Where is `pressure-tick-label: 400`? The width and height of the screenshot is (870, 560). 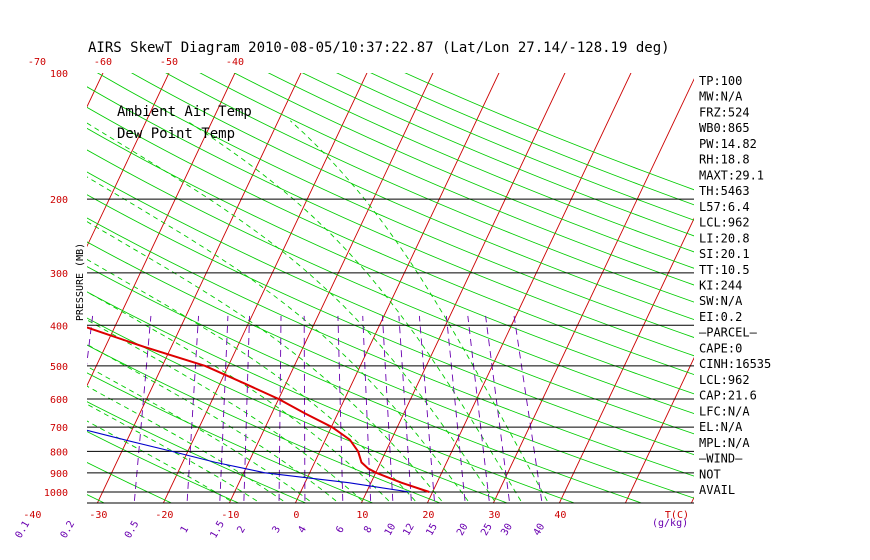 pressure-tick-label: 400 is located at coordinates (59, 326).